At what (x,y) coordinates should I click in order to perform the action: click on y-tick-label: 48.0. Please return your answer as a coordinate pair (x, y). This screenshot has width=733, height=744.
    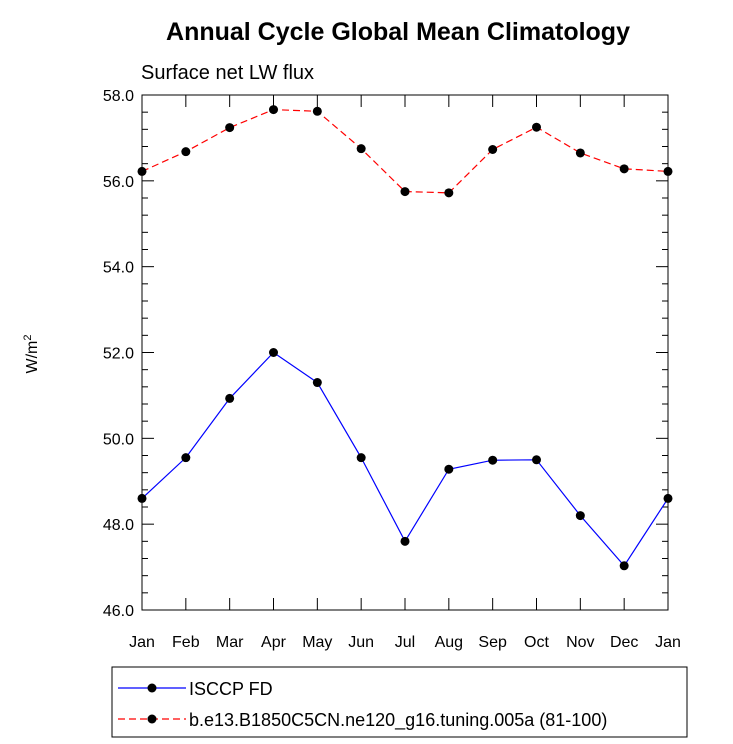
    Looking at the image, I should click on (118, 525).